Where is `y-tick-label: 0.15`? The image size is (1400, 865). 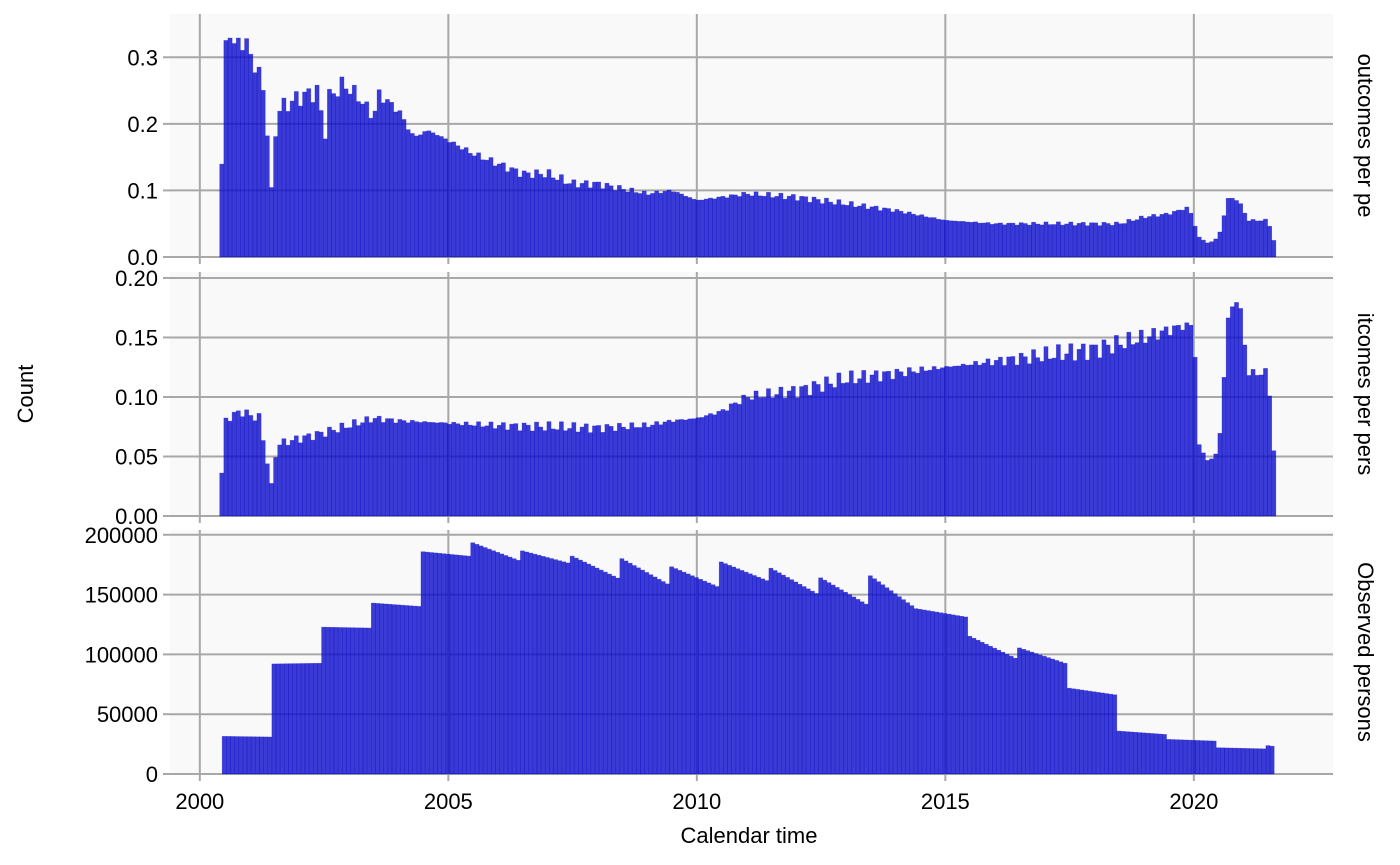 y-tick-label: 0.15 is located at coordinates (136, 337).